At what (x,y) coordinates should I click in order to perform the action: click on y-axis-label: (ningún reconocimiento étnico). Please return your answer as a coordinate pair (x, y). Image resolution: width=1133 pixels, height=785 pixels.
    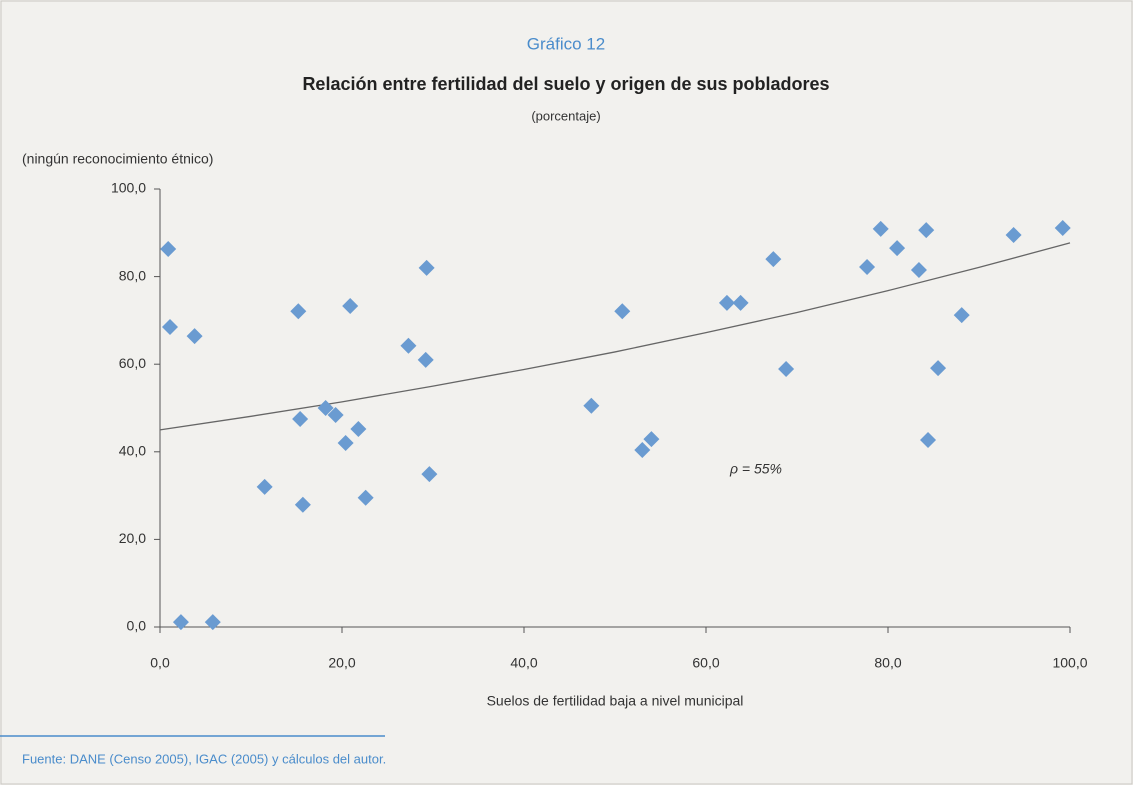
    Looking at the image, I should click on (117, 159).